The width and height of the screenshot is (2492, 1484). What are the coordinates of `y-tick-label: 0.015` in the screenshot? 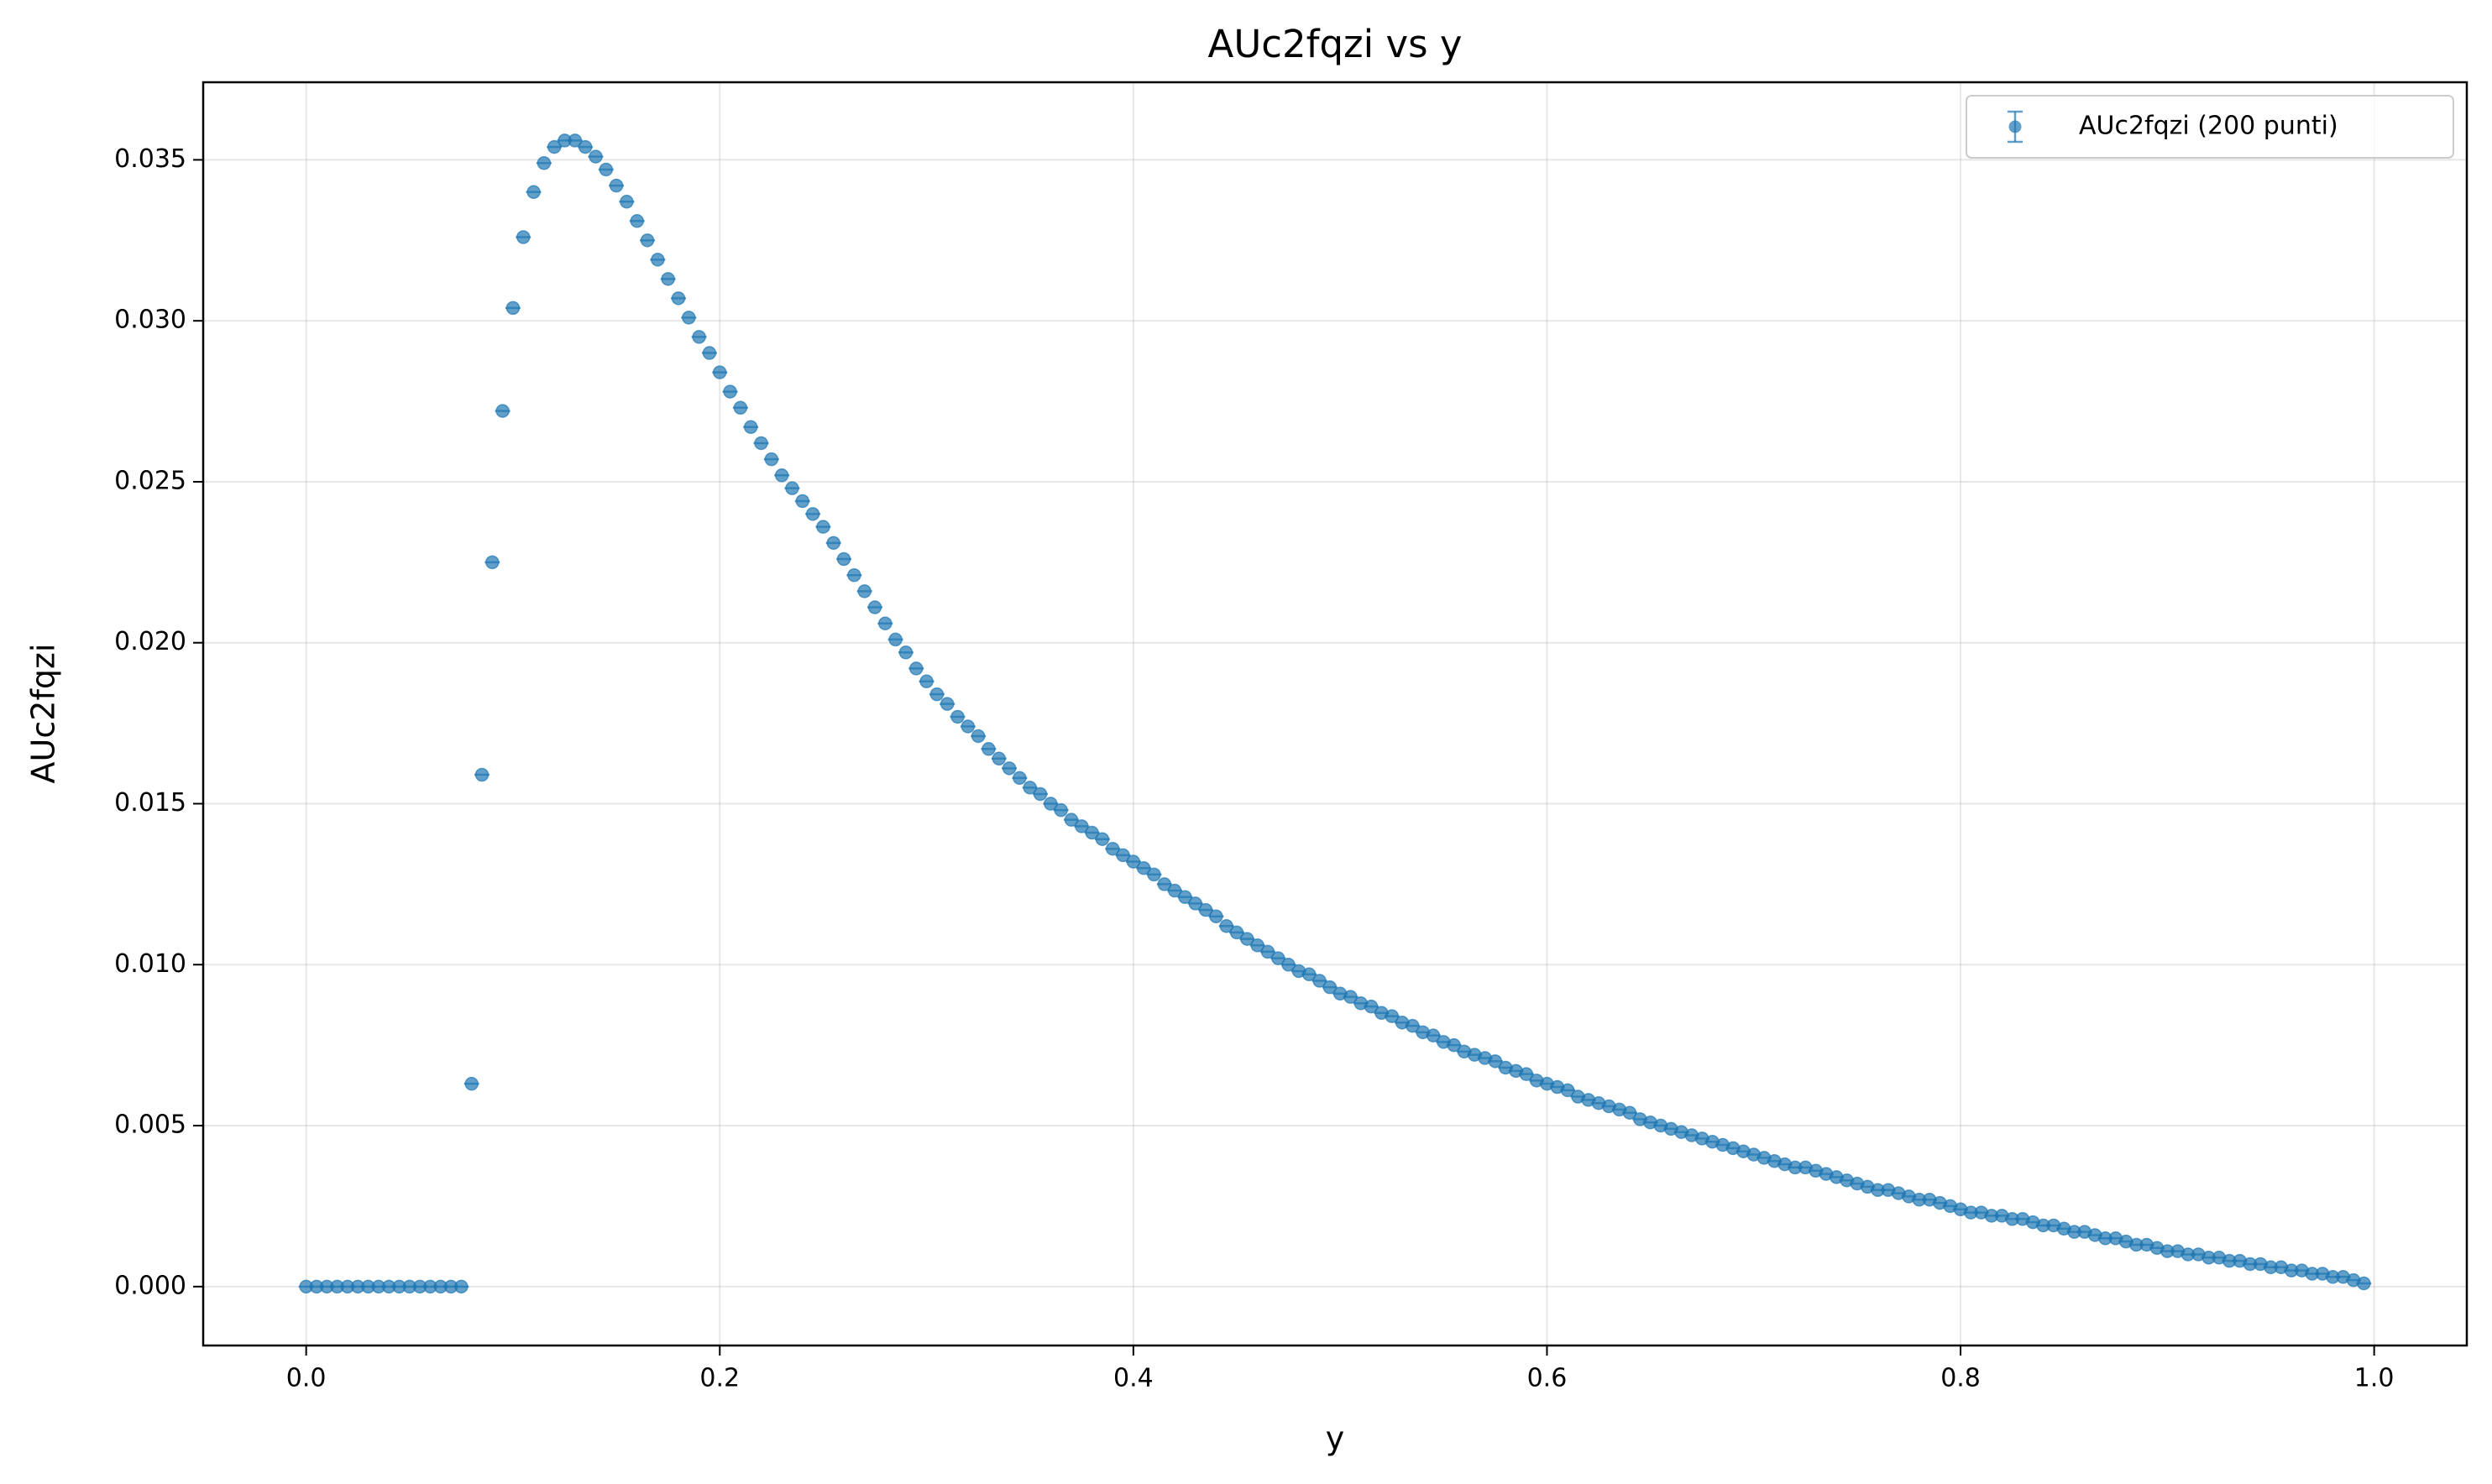 It's located at (150, 803).